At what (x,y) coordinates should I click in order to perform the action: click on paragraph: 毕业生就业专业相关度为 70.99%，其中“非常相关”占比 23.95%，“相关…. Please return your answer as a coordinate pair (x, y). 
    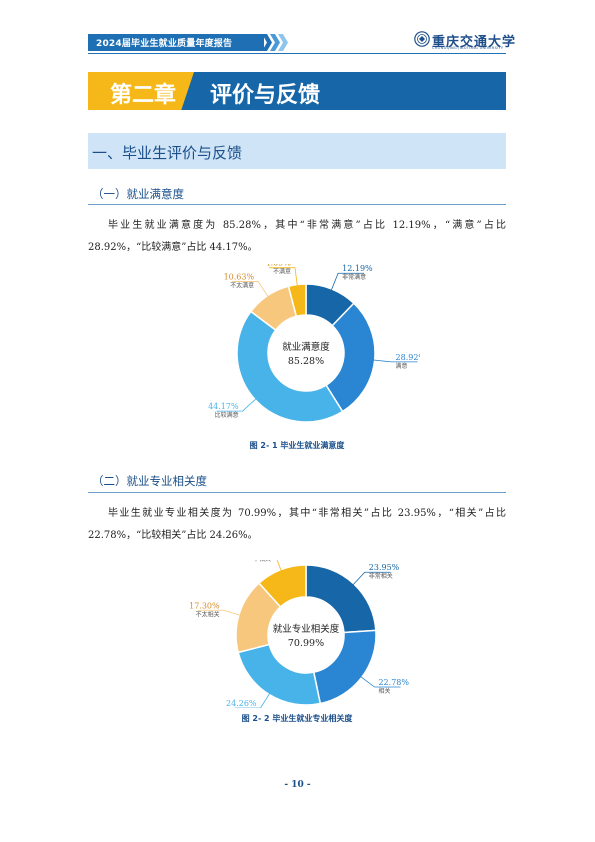
    Looking at the image, I should click on (297, 524).